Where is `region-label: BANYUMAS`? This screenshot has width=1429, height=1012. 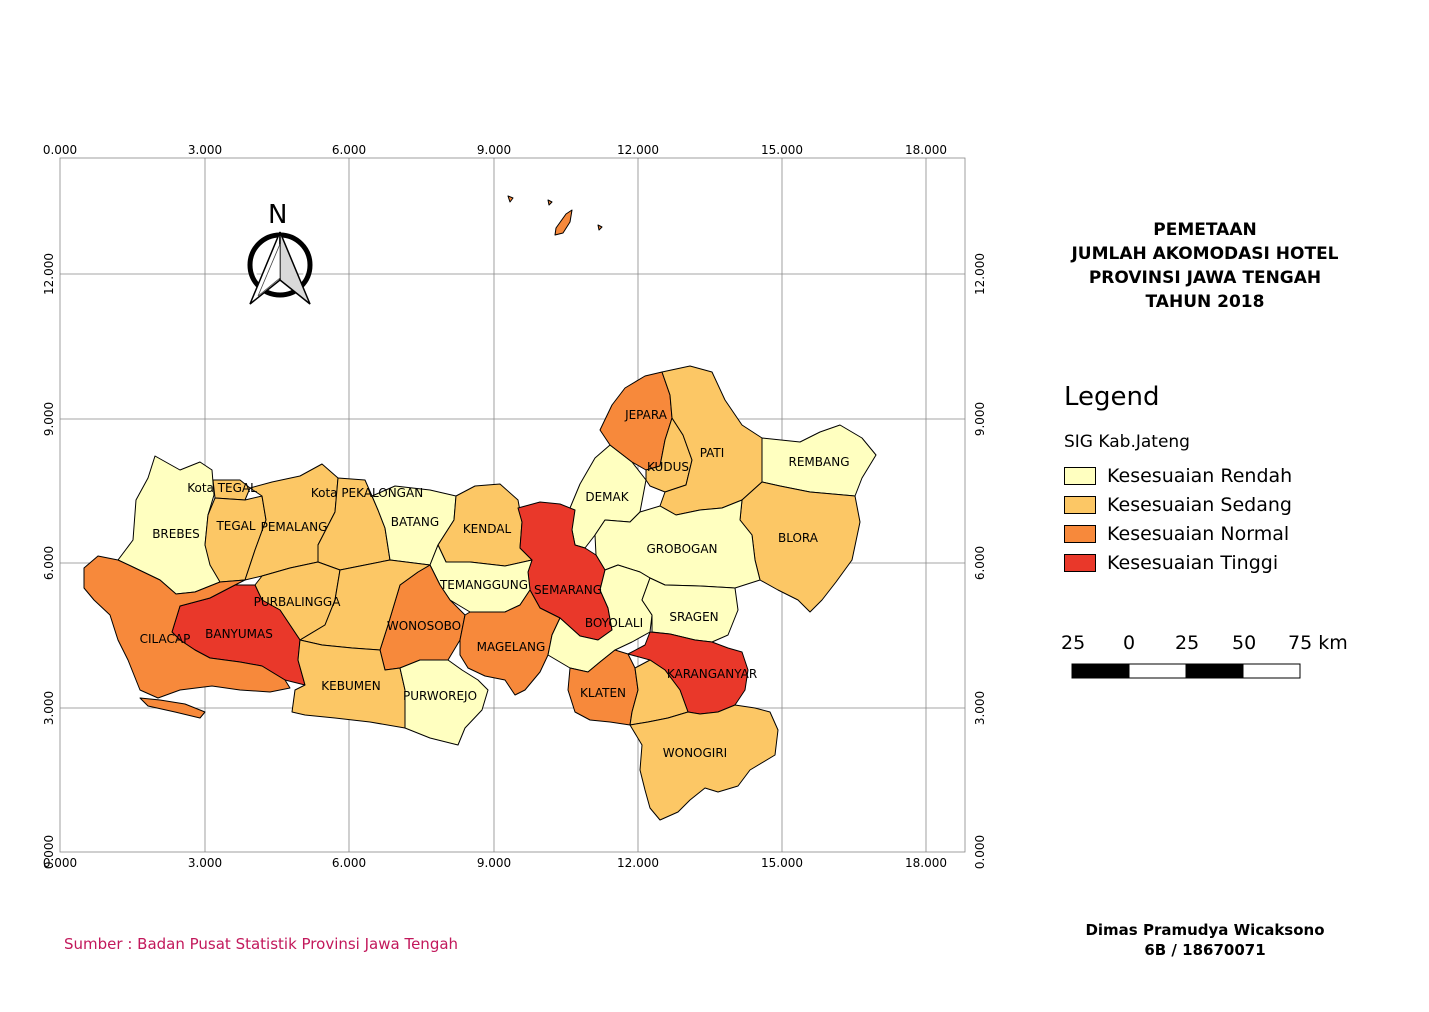
region-label: BANYUMAS is located at coordinates (239, 634).